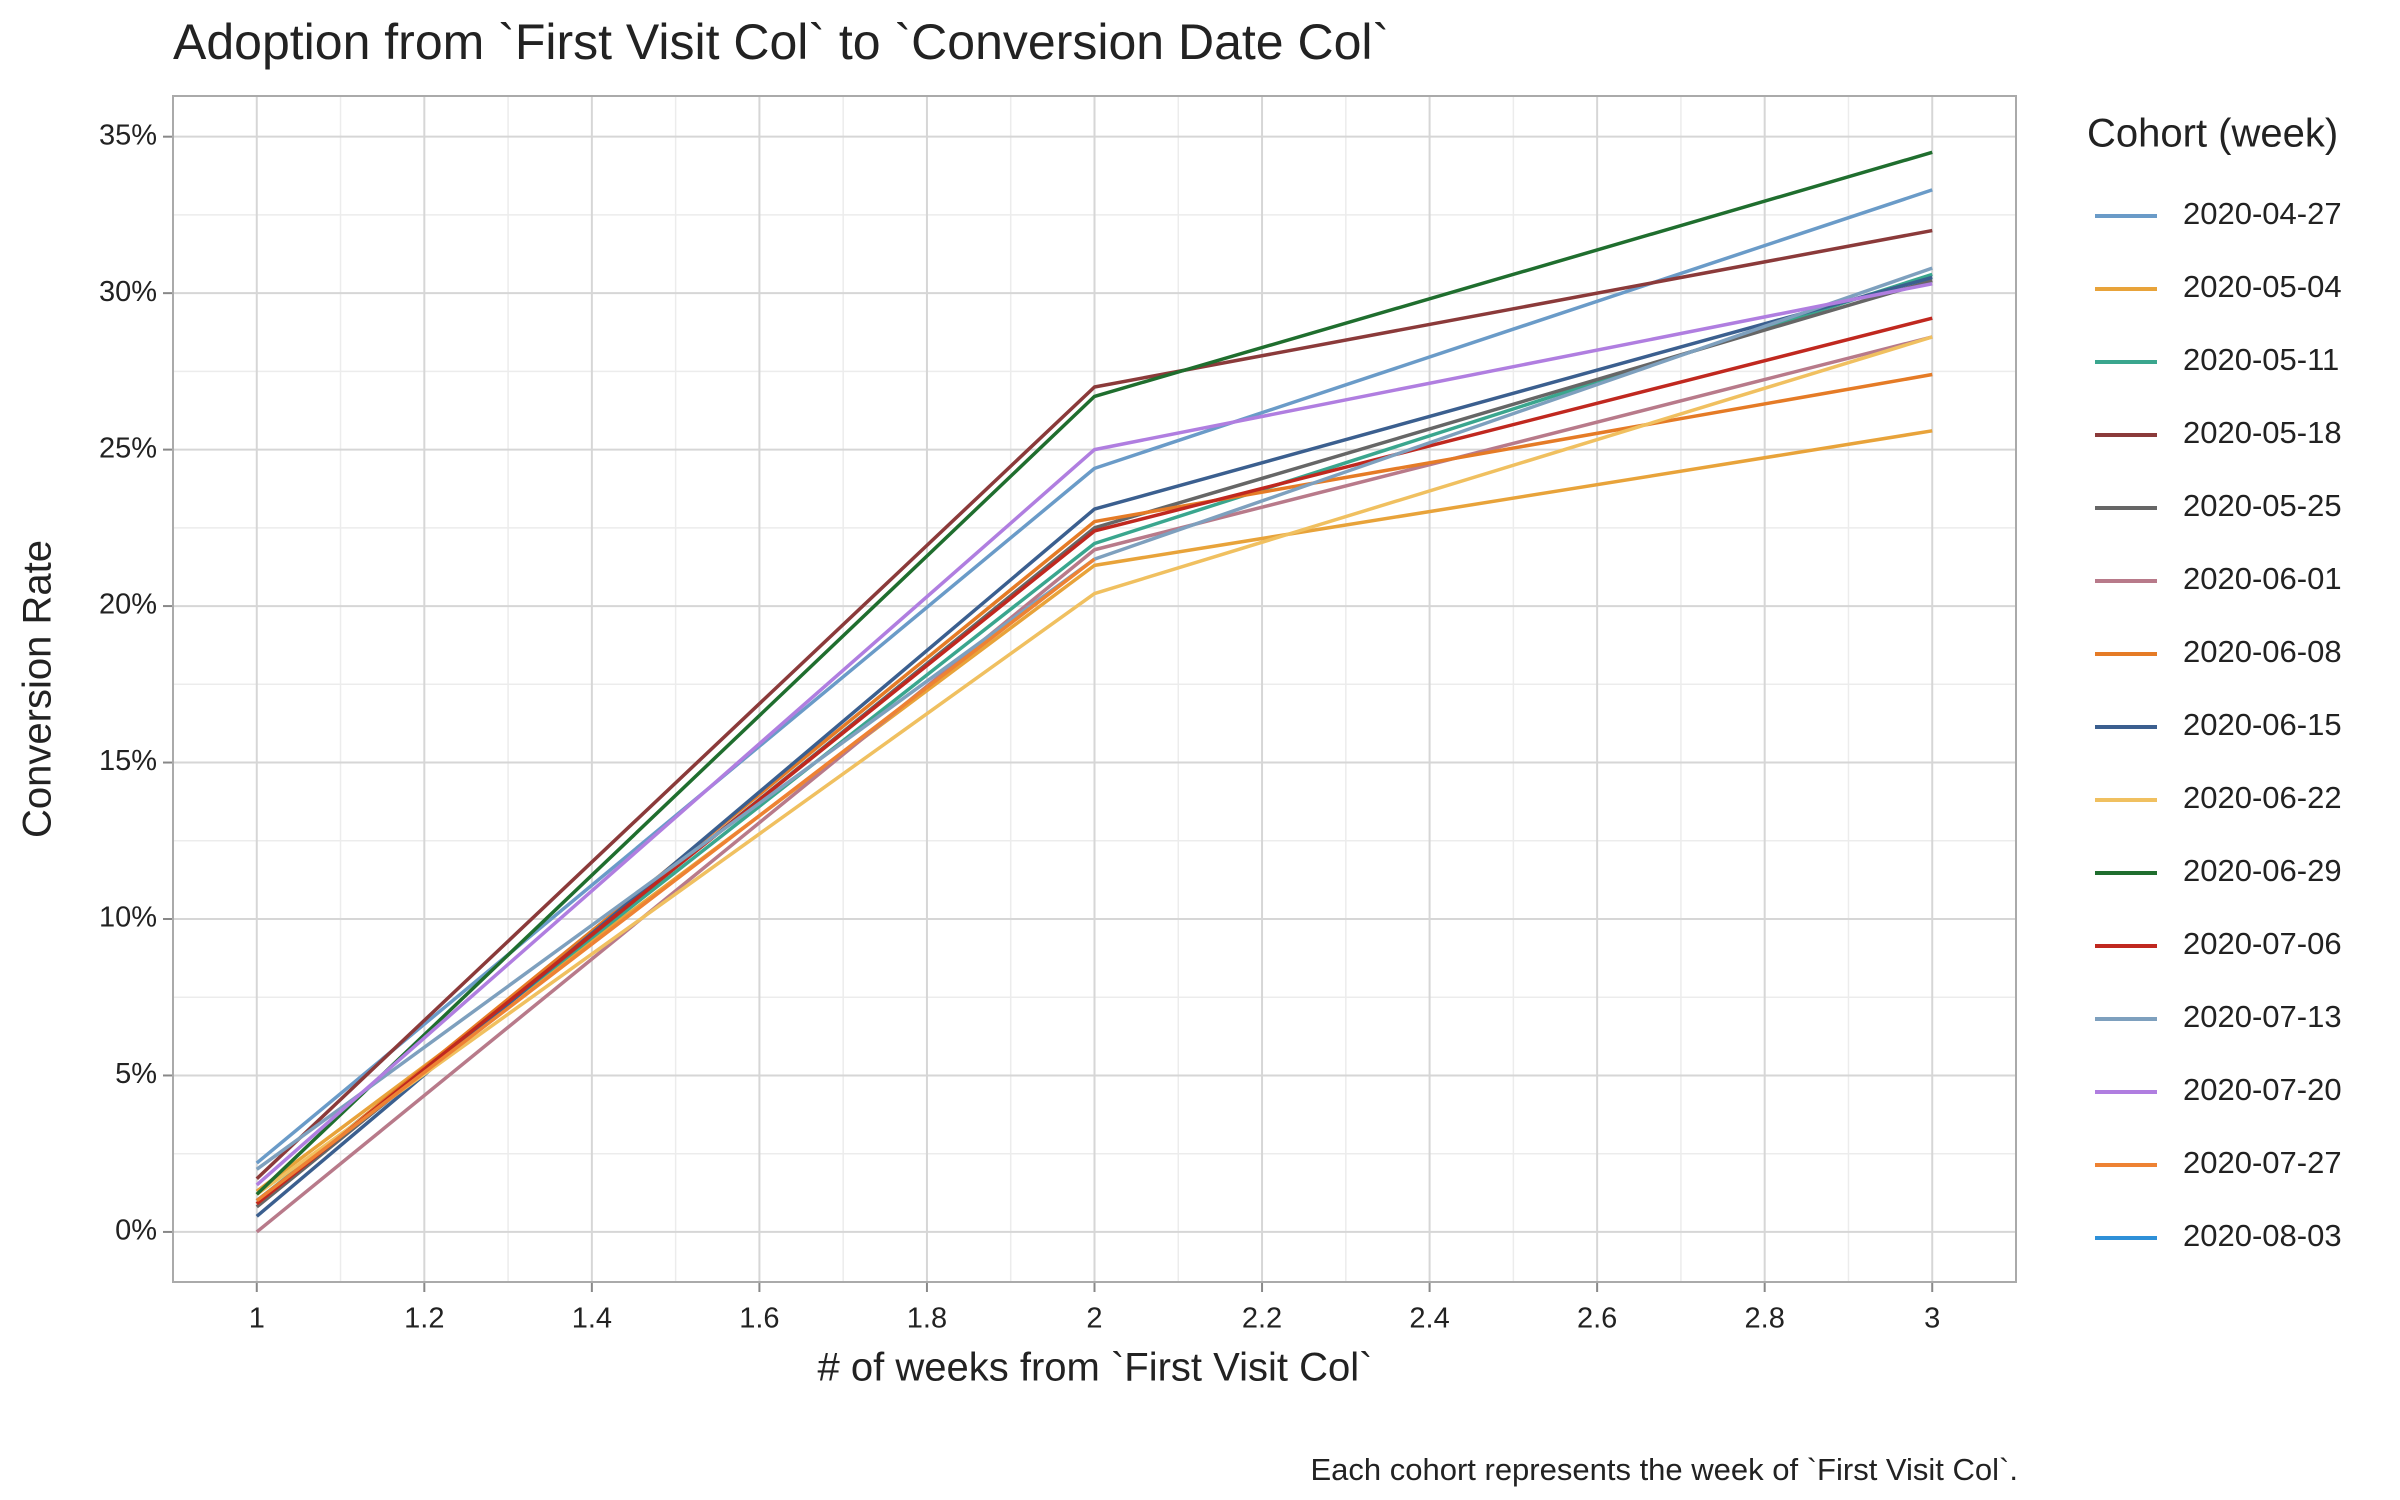  What do you see at coordinates (2261, 359) in the screenshot?
I see `legend-label: 2020-05-11` at bounding box center [2261, 359].